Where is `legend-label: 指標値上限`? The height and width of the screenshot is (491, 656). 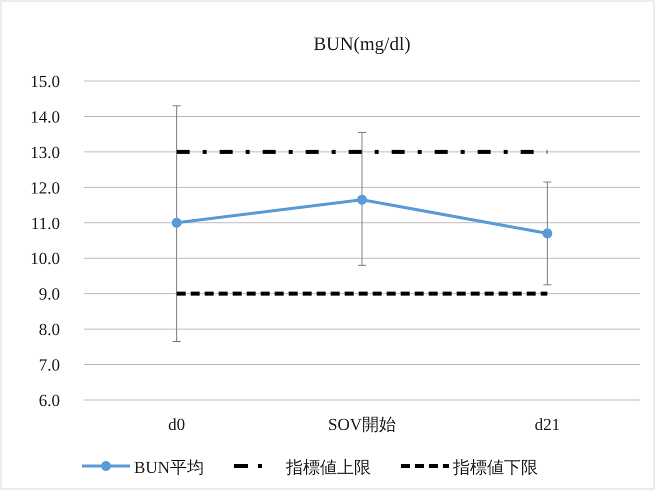
legend-label: 指標値上限 is located at coordinates (327, 467).